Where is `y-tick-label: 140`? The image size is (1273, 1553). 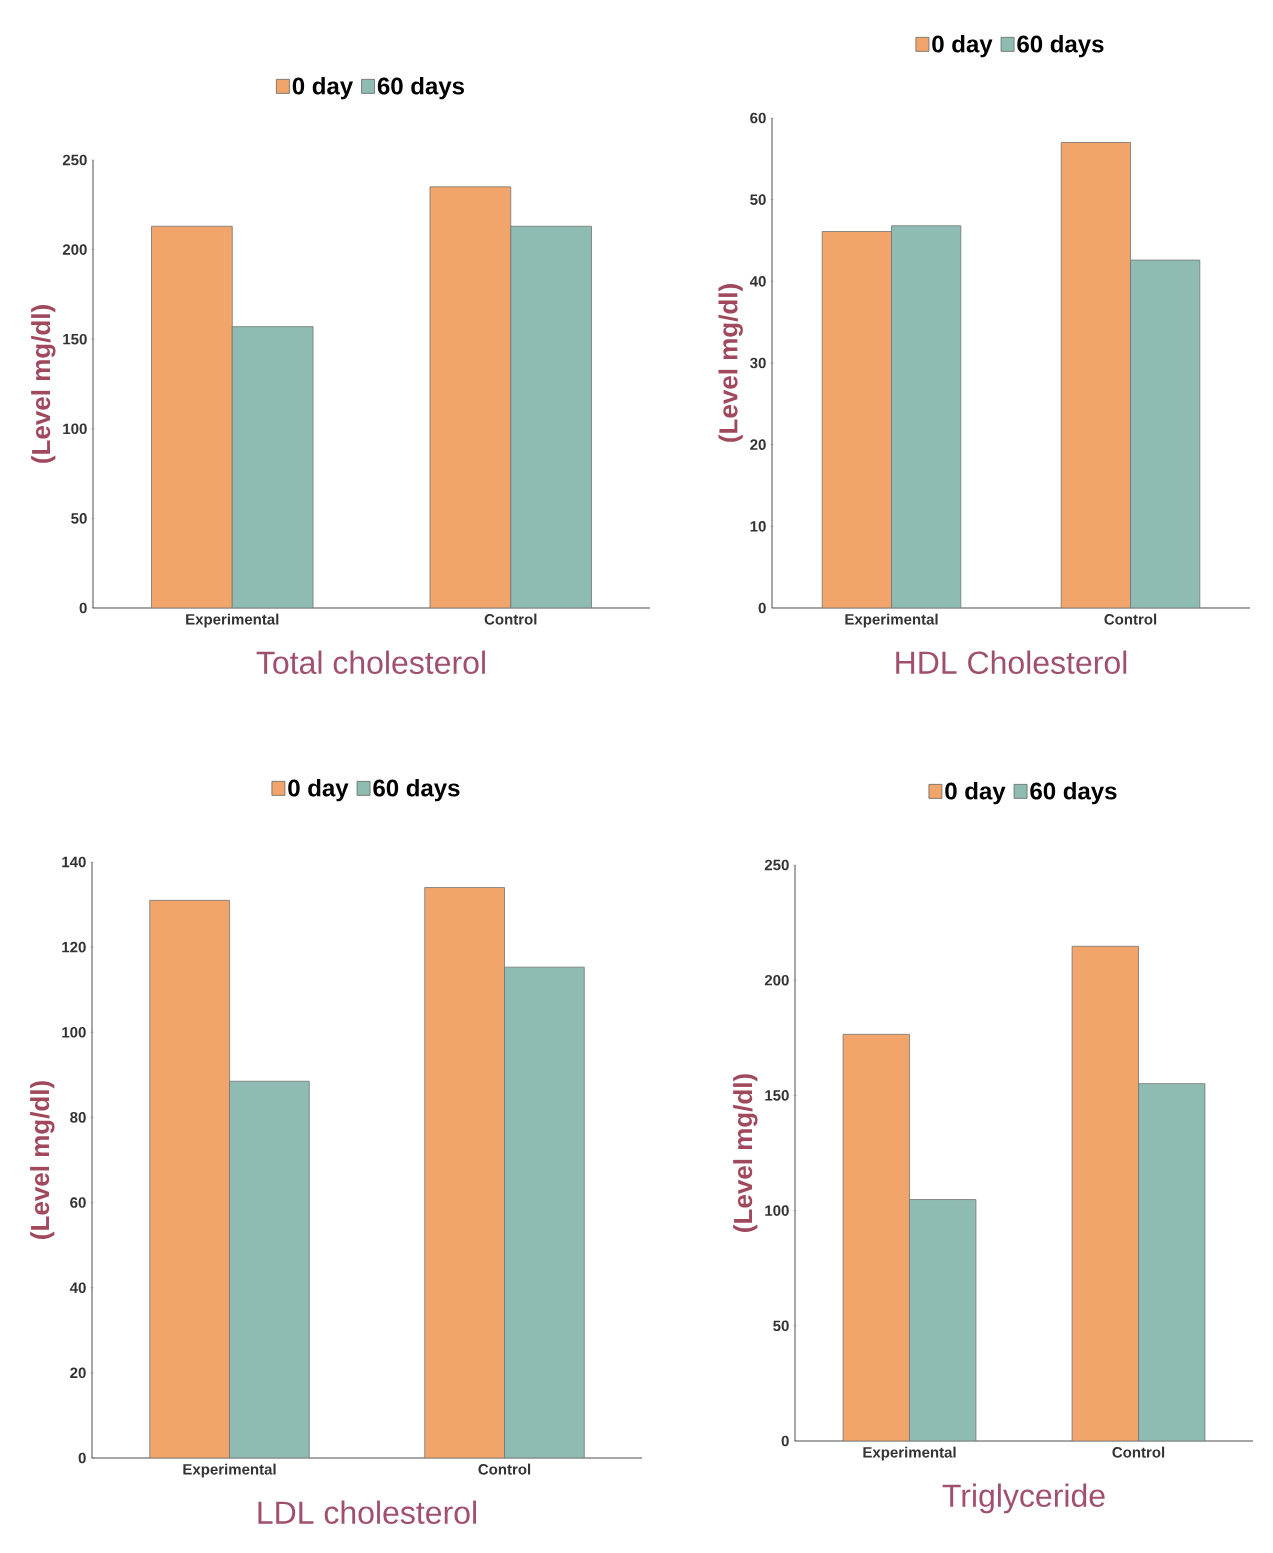 y-tick-label: 140 is located at coordinates (74, 862).